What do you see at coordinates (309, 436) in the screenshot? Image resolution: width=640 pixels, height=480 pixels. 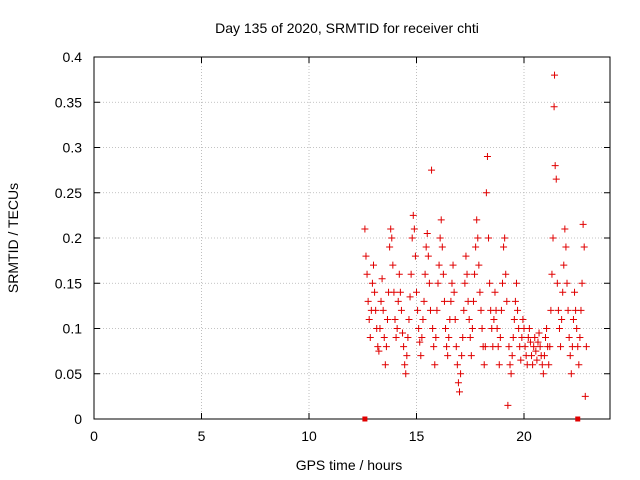 I see `x-tick-label: 10` at bounding box center [309, 436].